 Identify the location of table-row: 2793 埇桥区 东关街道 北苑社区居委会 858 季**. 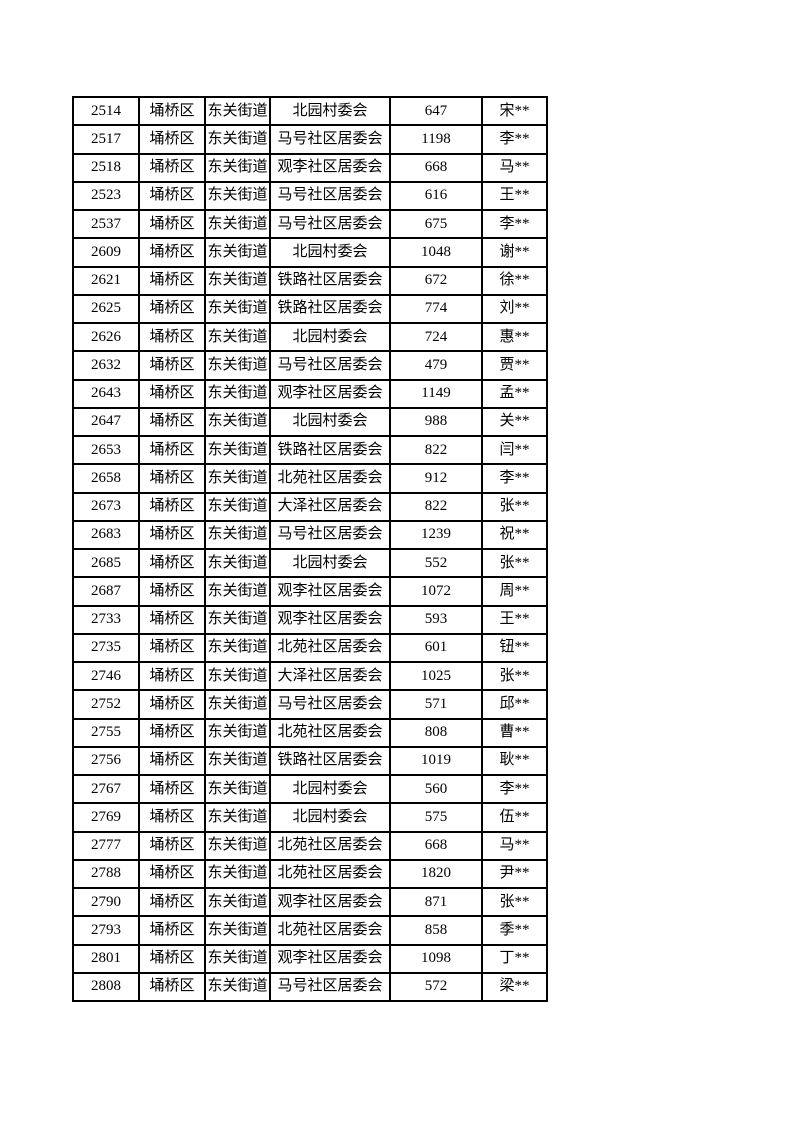
(310, 930).